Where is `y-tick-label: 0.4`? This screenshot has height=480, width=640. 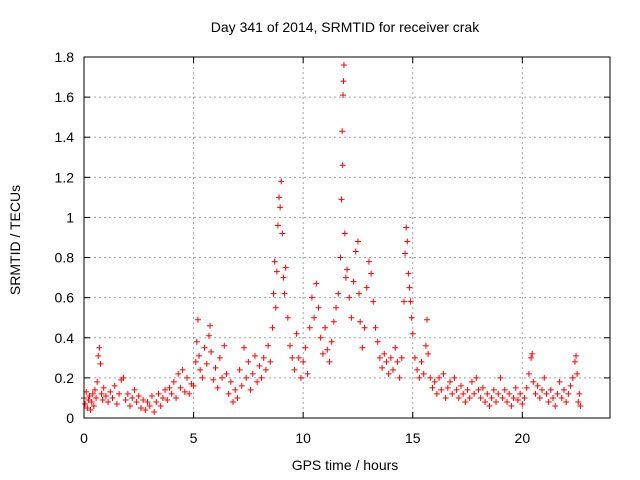 y-tick-label: 0.4 is located at coordinates (65, 338).